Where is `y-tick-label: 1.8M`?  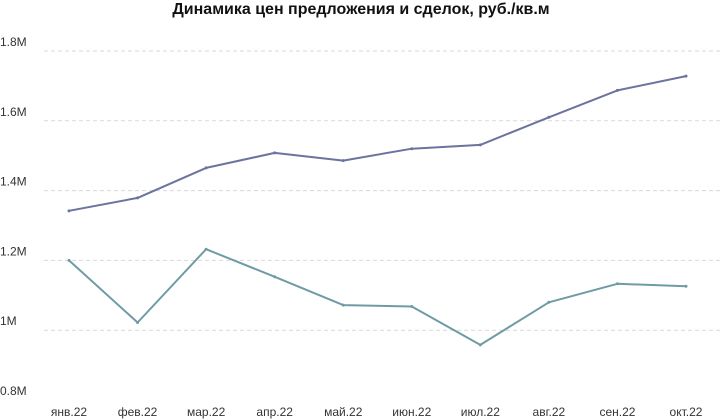
y-tick-label: 1.8M is located at coordinates (13, 42).